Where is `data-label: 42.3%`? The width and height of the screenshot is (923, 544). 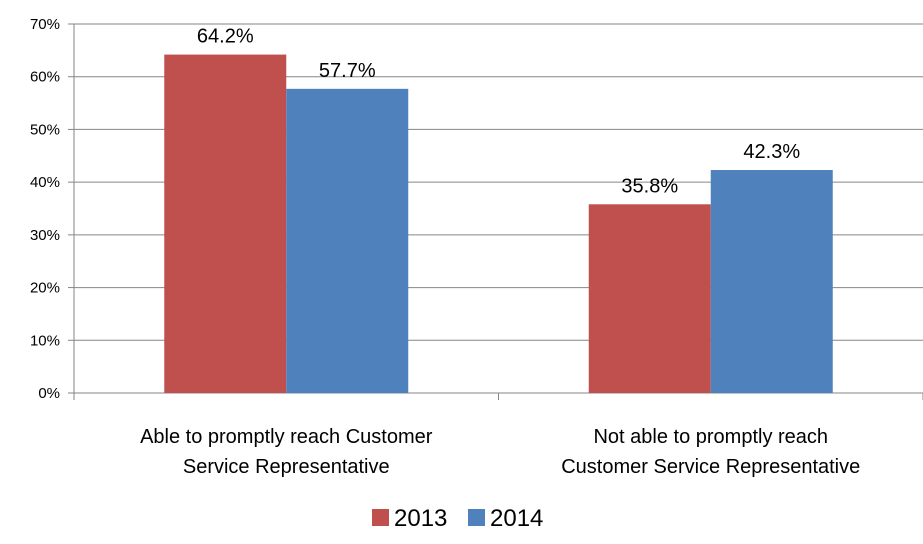
data-label: 42.3% is located at coordinates (771, 152).